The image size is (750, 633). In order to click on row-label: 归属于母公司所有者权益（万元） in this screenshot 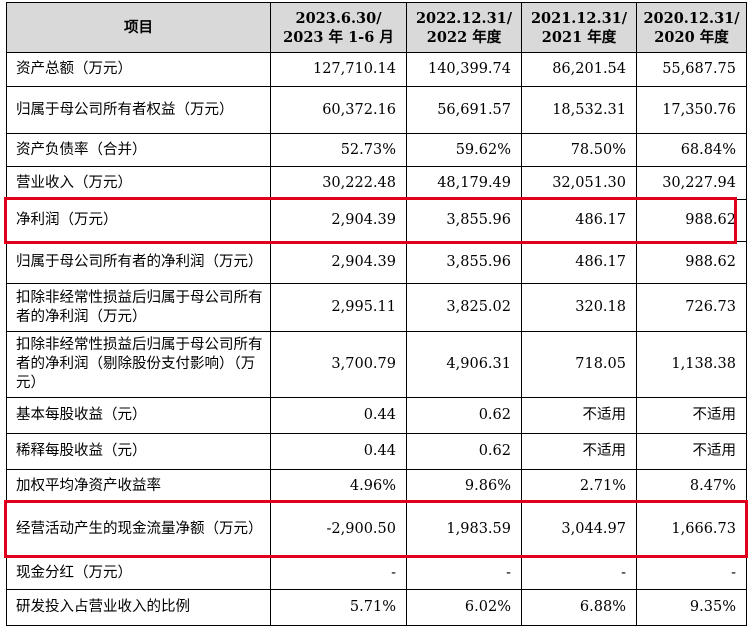, I will do `click(138, 110)`.